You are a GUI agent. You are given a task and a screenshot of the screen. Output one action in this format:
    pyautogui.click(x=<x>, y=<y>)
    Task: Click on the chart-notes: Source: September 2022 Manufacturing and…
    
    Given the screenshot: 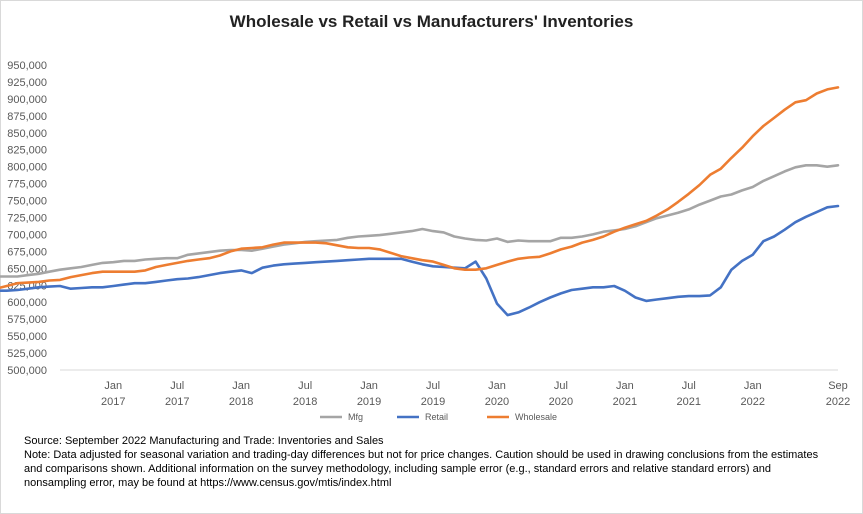 What is the action you would take?
    pyautogui.click(x=434, y=462)
    